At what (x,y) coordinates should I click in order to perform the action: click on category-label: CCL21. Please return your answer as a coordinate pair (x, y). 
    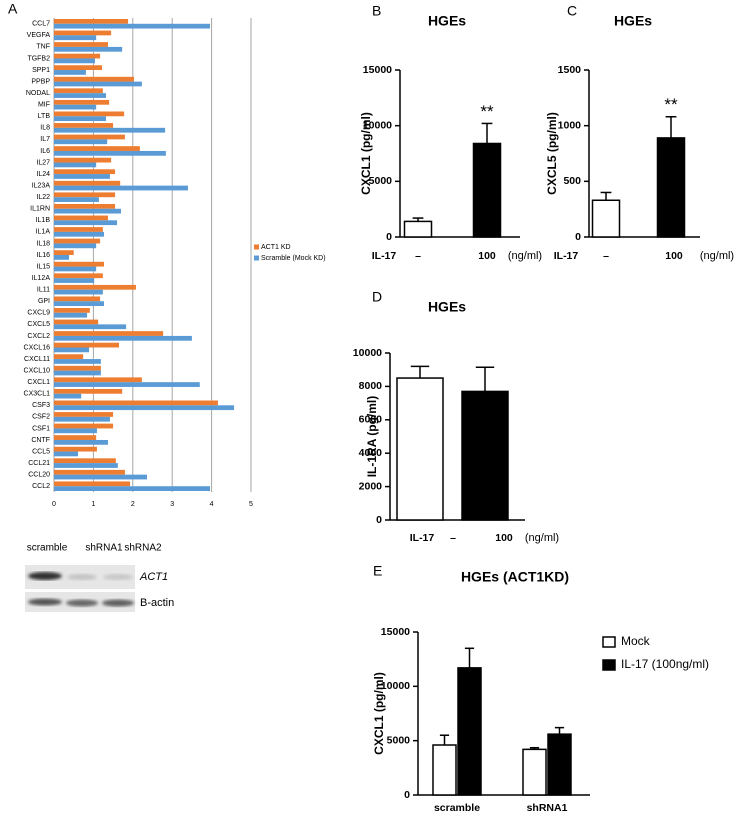
    Looking at the image, I should click on (39, 463).